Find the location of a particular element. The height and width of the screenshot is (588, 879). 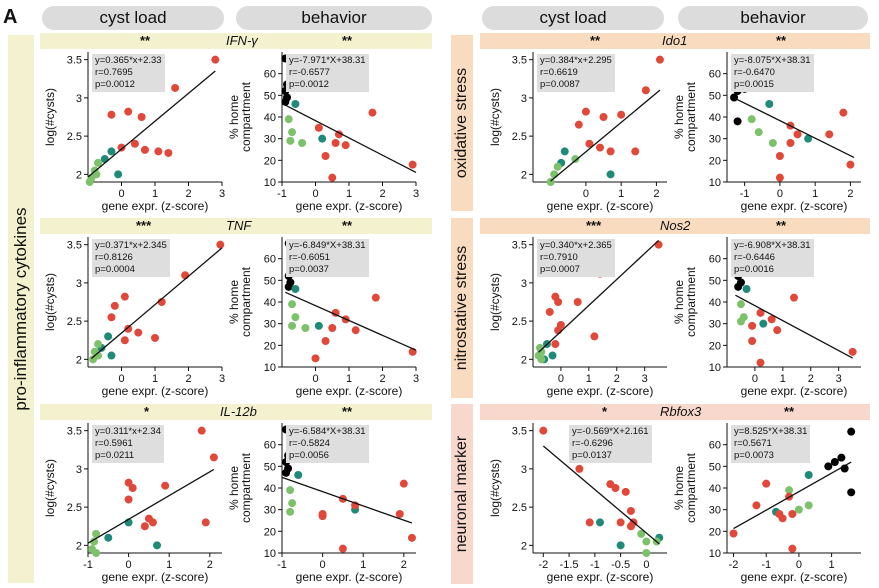

sig-cyst: * is located at coordinates (605, 411).